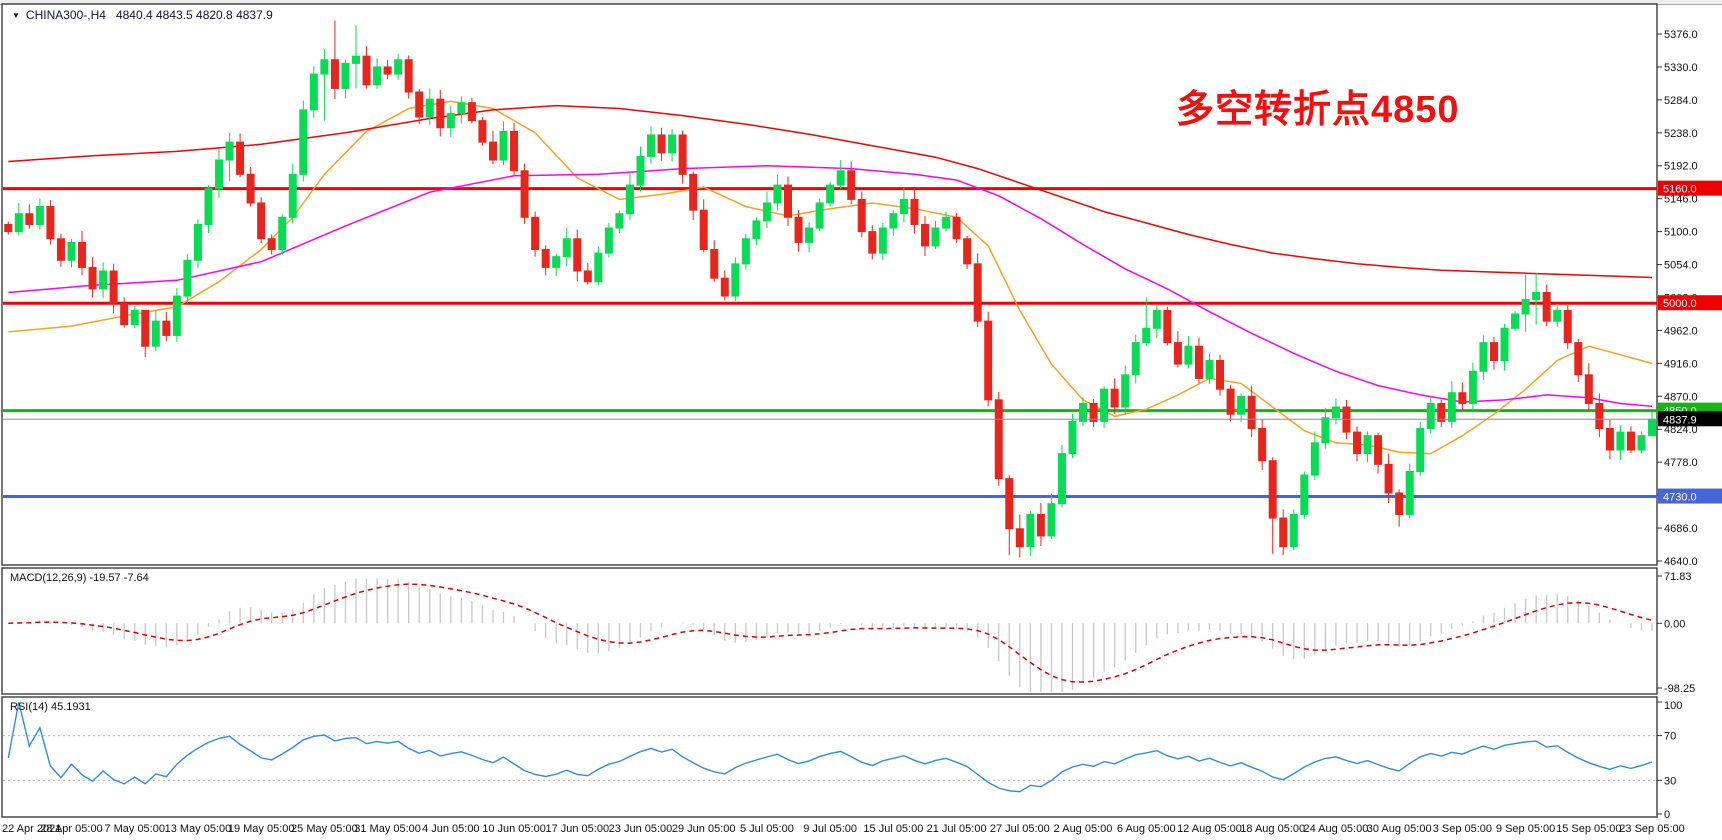 This screenshot has width=1722, height=840. What do you see at coordinates (324, 829) in the screenshot?
I see `time-tick-label: 25 May 05:00` at bounding box center [324, 829].